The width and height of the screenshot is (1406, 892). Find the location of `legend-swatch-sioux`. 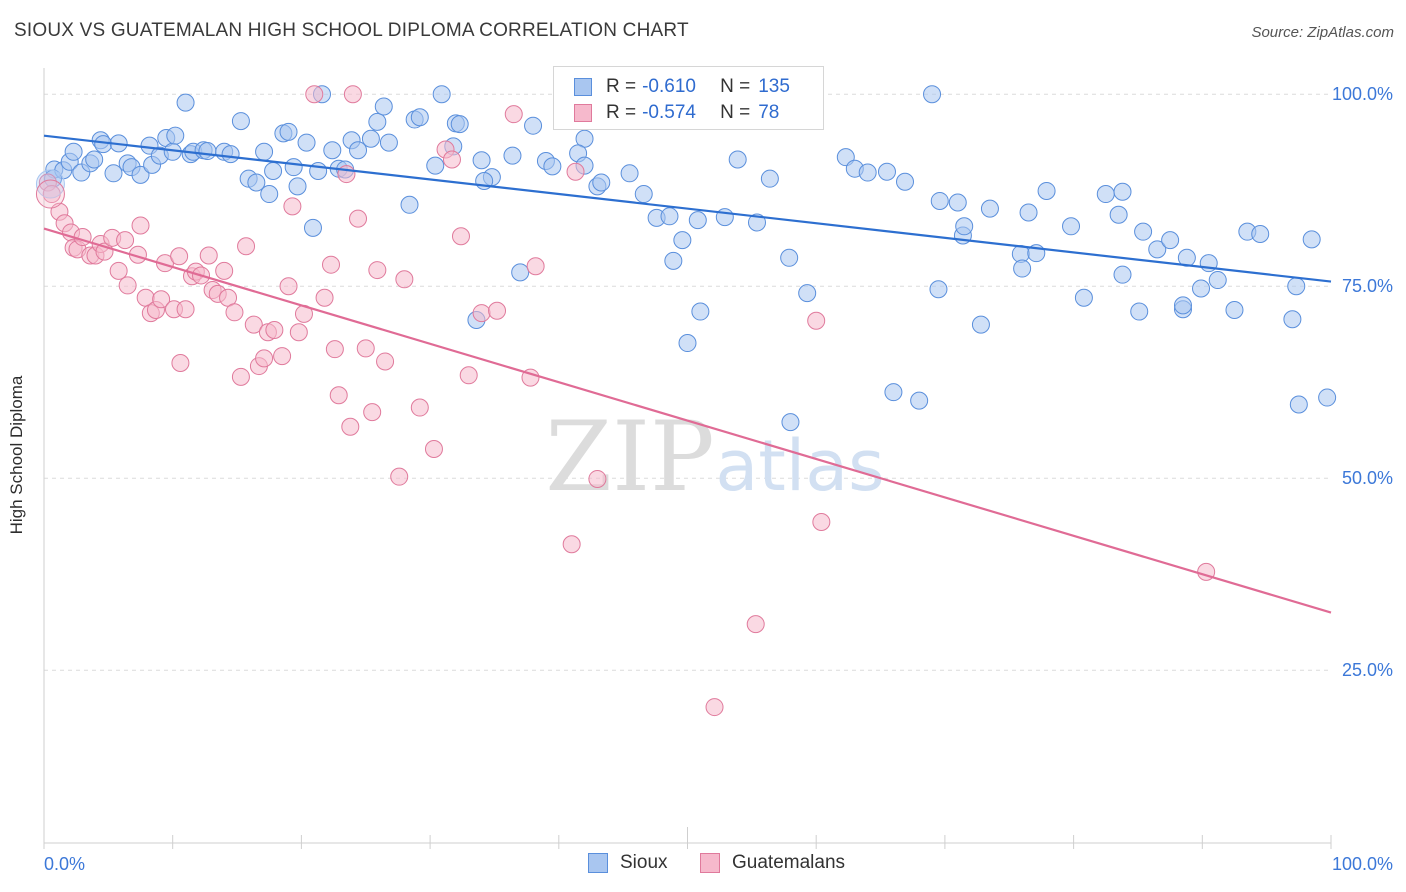

legend-swatch-sioux is located at coordinates (583, 87).